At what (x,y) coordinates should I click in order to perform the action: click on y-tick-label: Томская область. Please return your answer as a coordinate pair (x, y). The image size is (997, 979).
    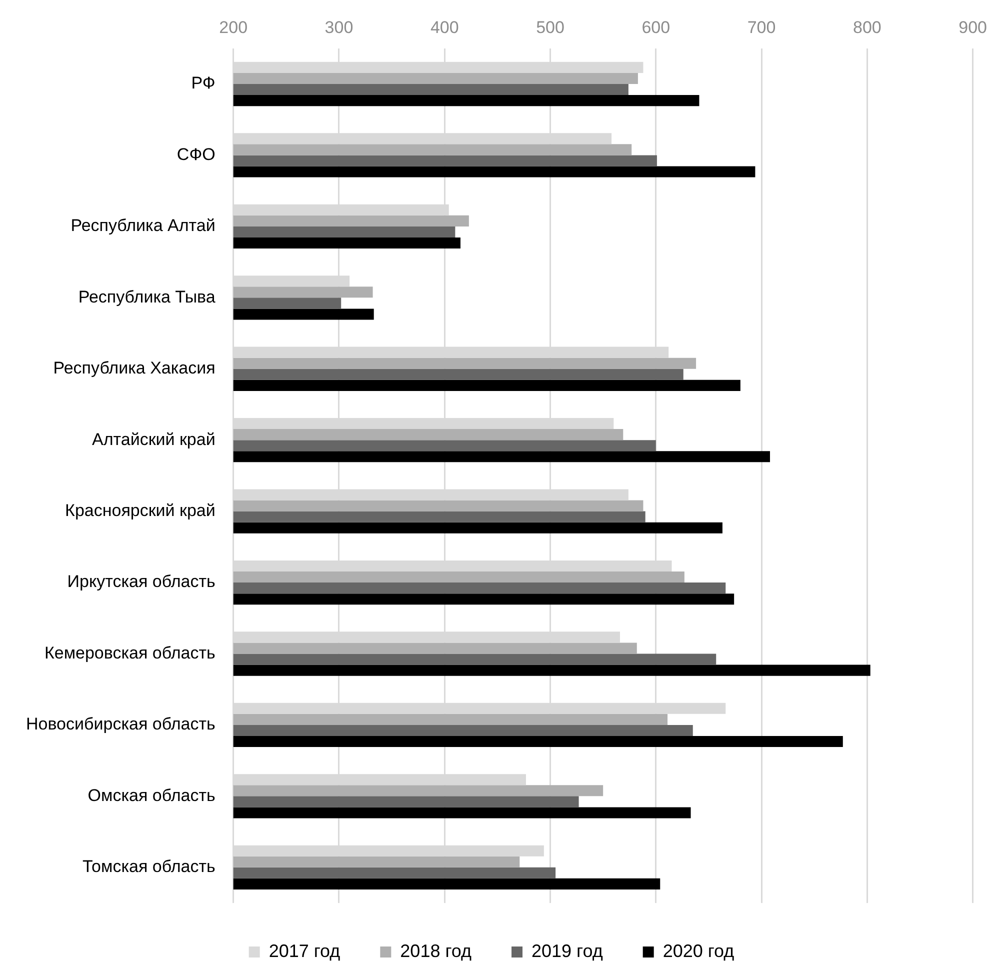
    Looking at the image, I should click on (149, 866).